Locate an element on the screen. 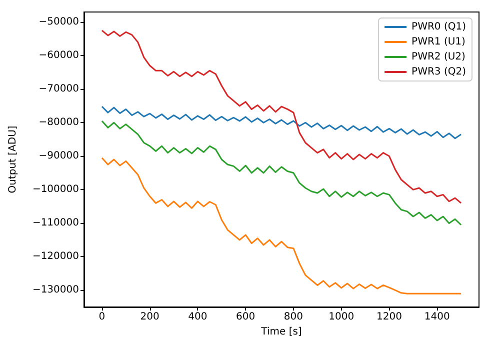 Image resolution: width=490 pixels, height=347 pixels. x-tick-label: 1200 is located at coordinates (389, 317).